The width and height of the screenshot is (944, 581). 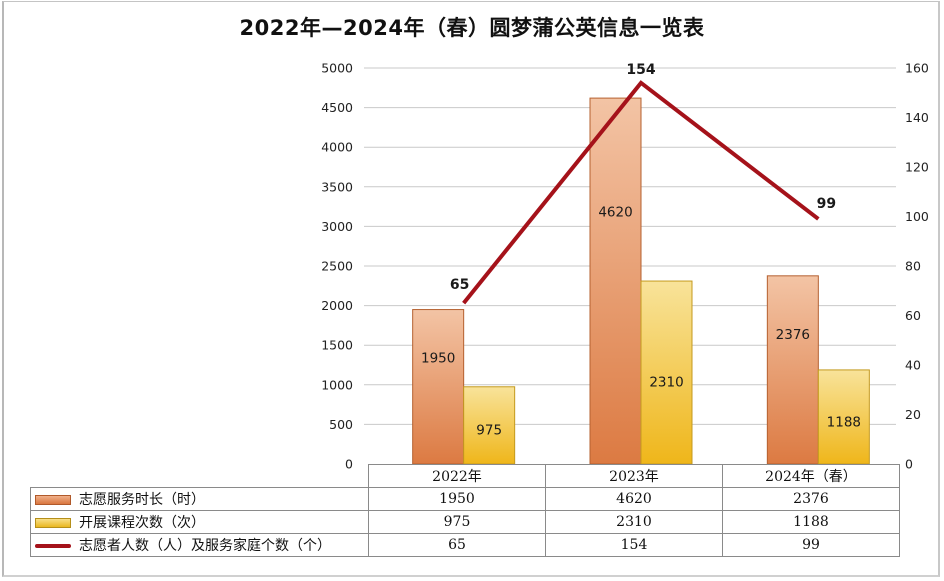 I want to click on y-left-tick-label: 500, so click(x=341, y=424).